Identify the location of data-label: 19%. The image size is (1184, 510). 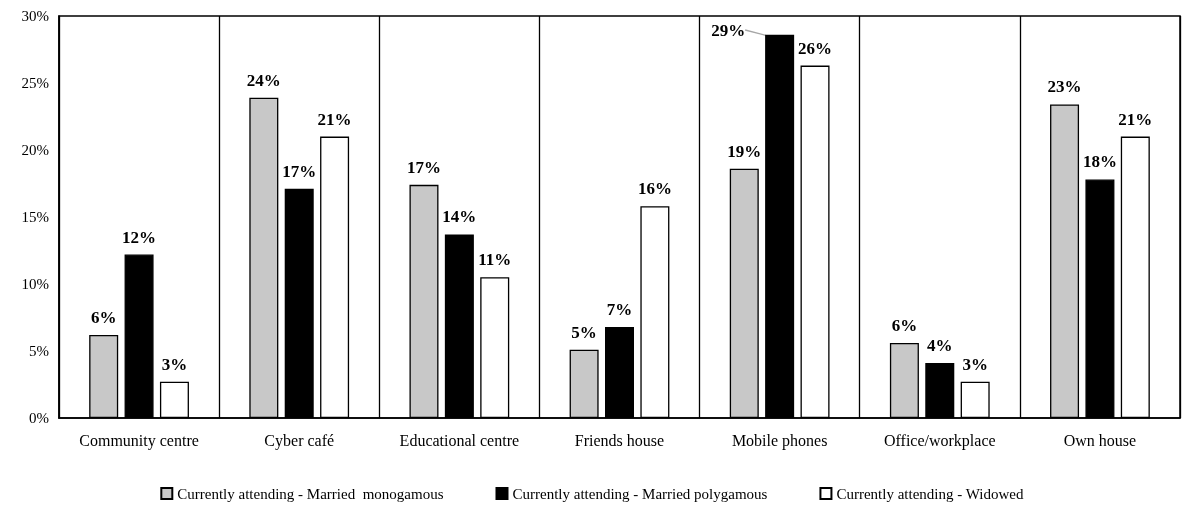
(744, 151).